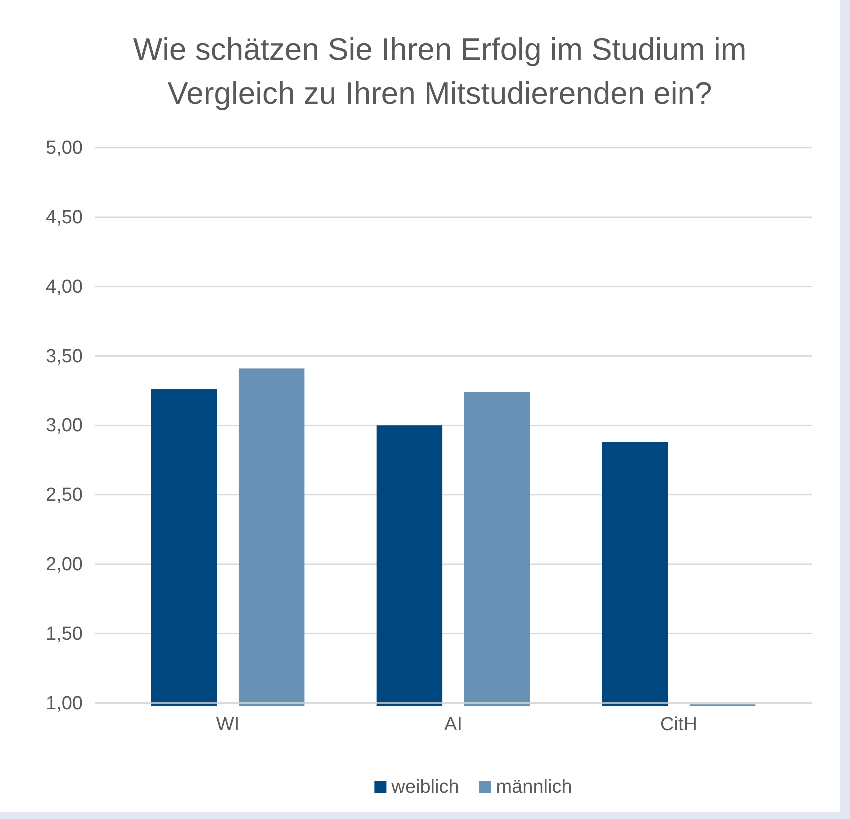  I want to click on chart-title: Wie schätzen Sie Ihren Erfolg im Studium im Vergleich zu Ihren Mitstudierenden ein?, so click(440, 71).